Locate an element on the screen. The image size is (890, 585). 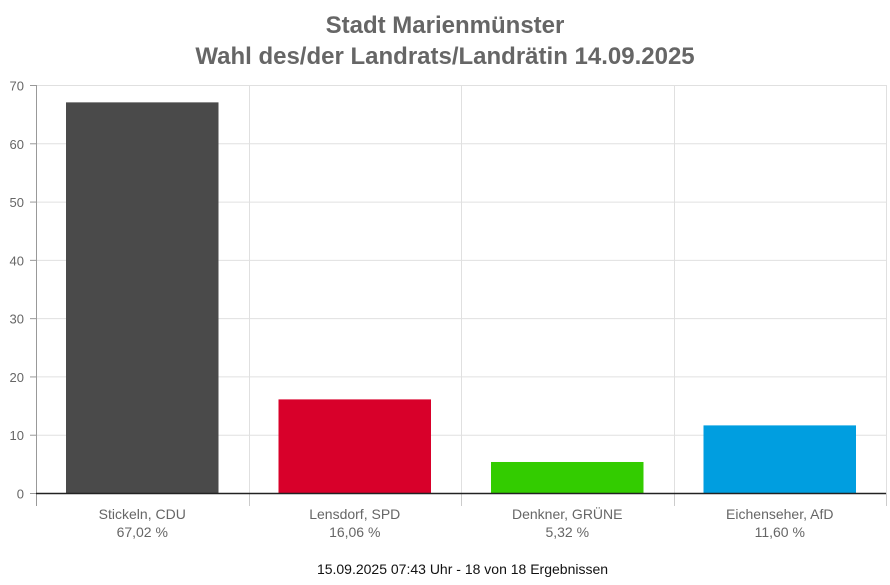
bar-value-label: 11,60 % is located at coordinates (780, 532).